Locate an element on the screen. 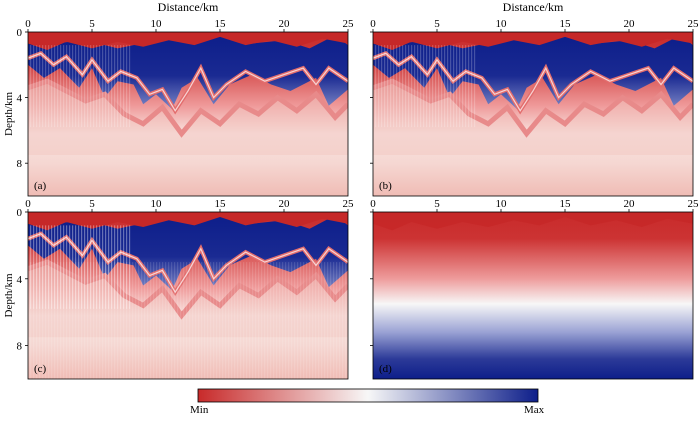  panel-label: (c) is located at coordinates (40, 369).